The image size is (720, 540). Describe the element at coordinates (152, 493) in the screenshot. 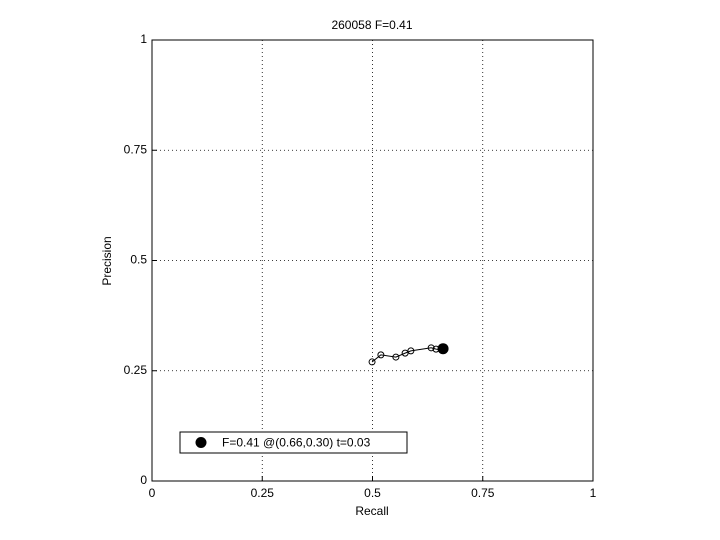

I see `x-tick-label: 0` at that location.